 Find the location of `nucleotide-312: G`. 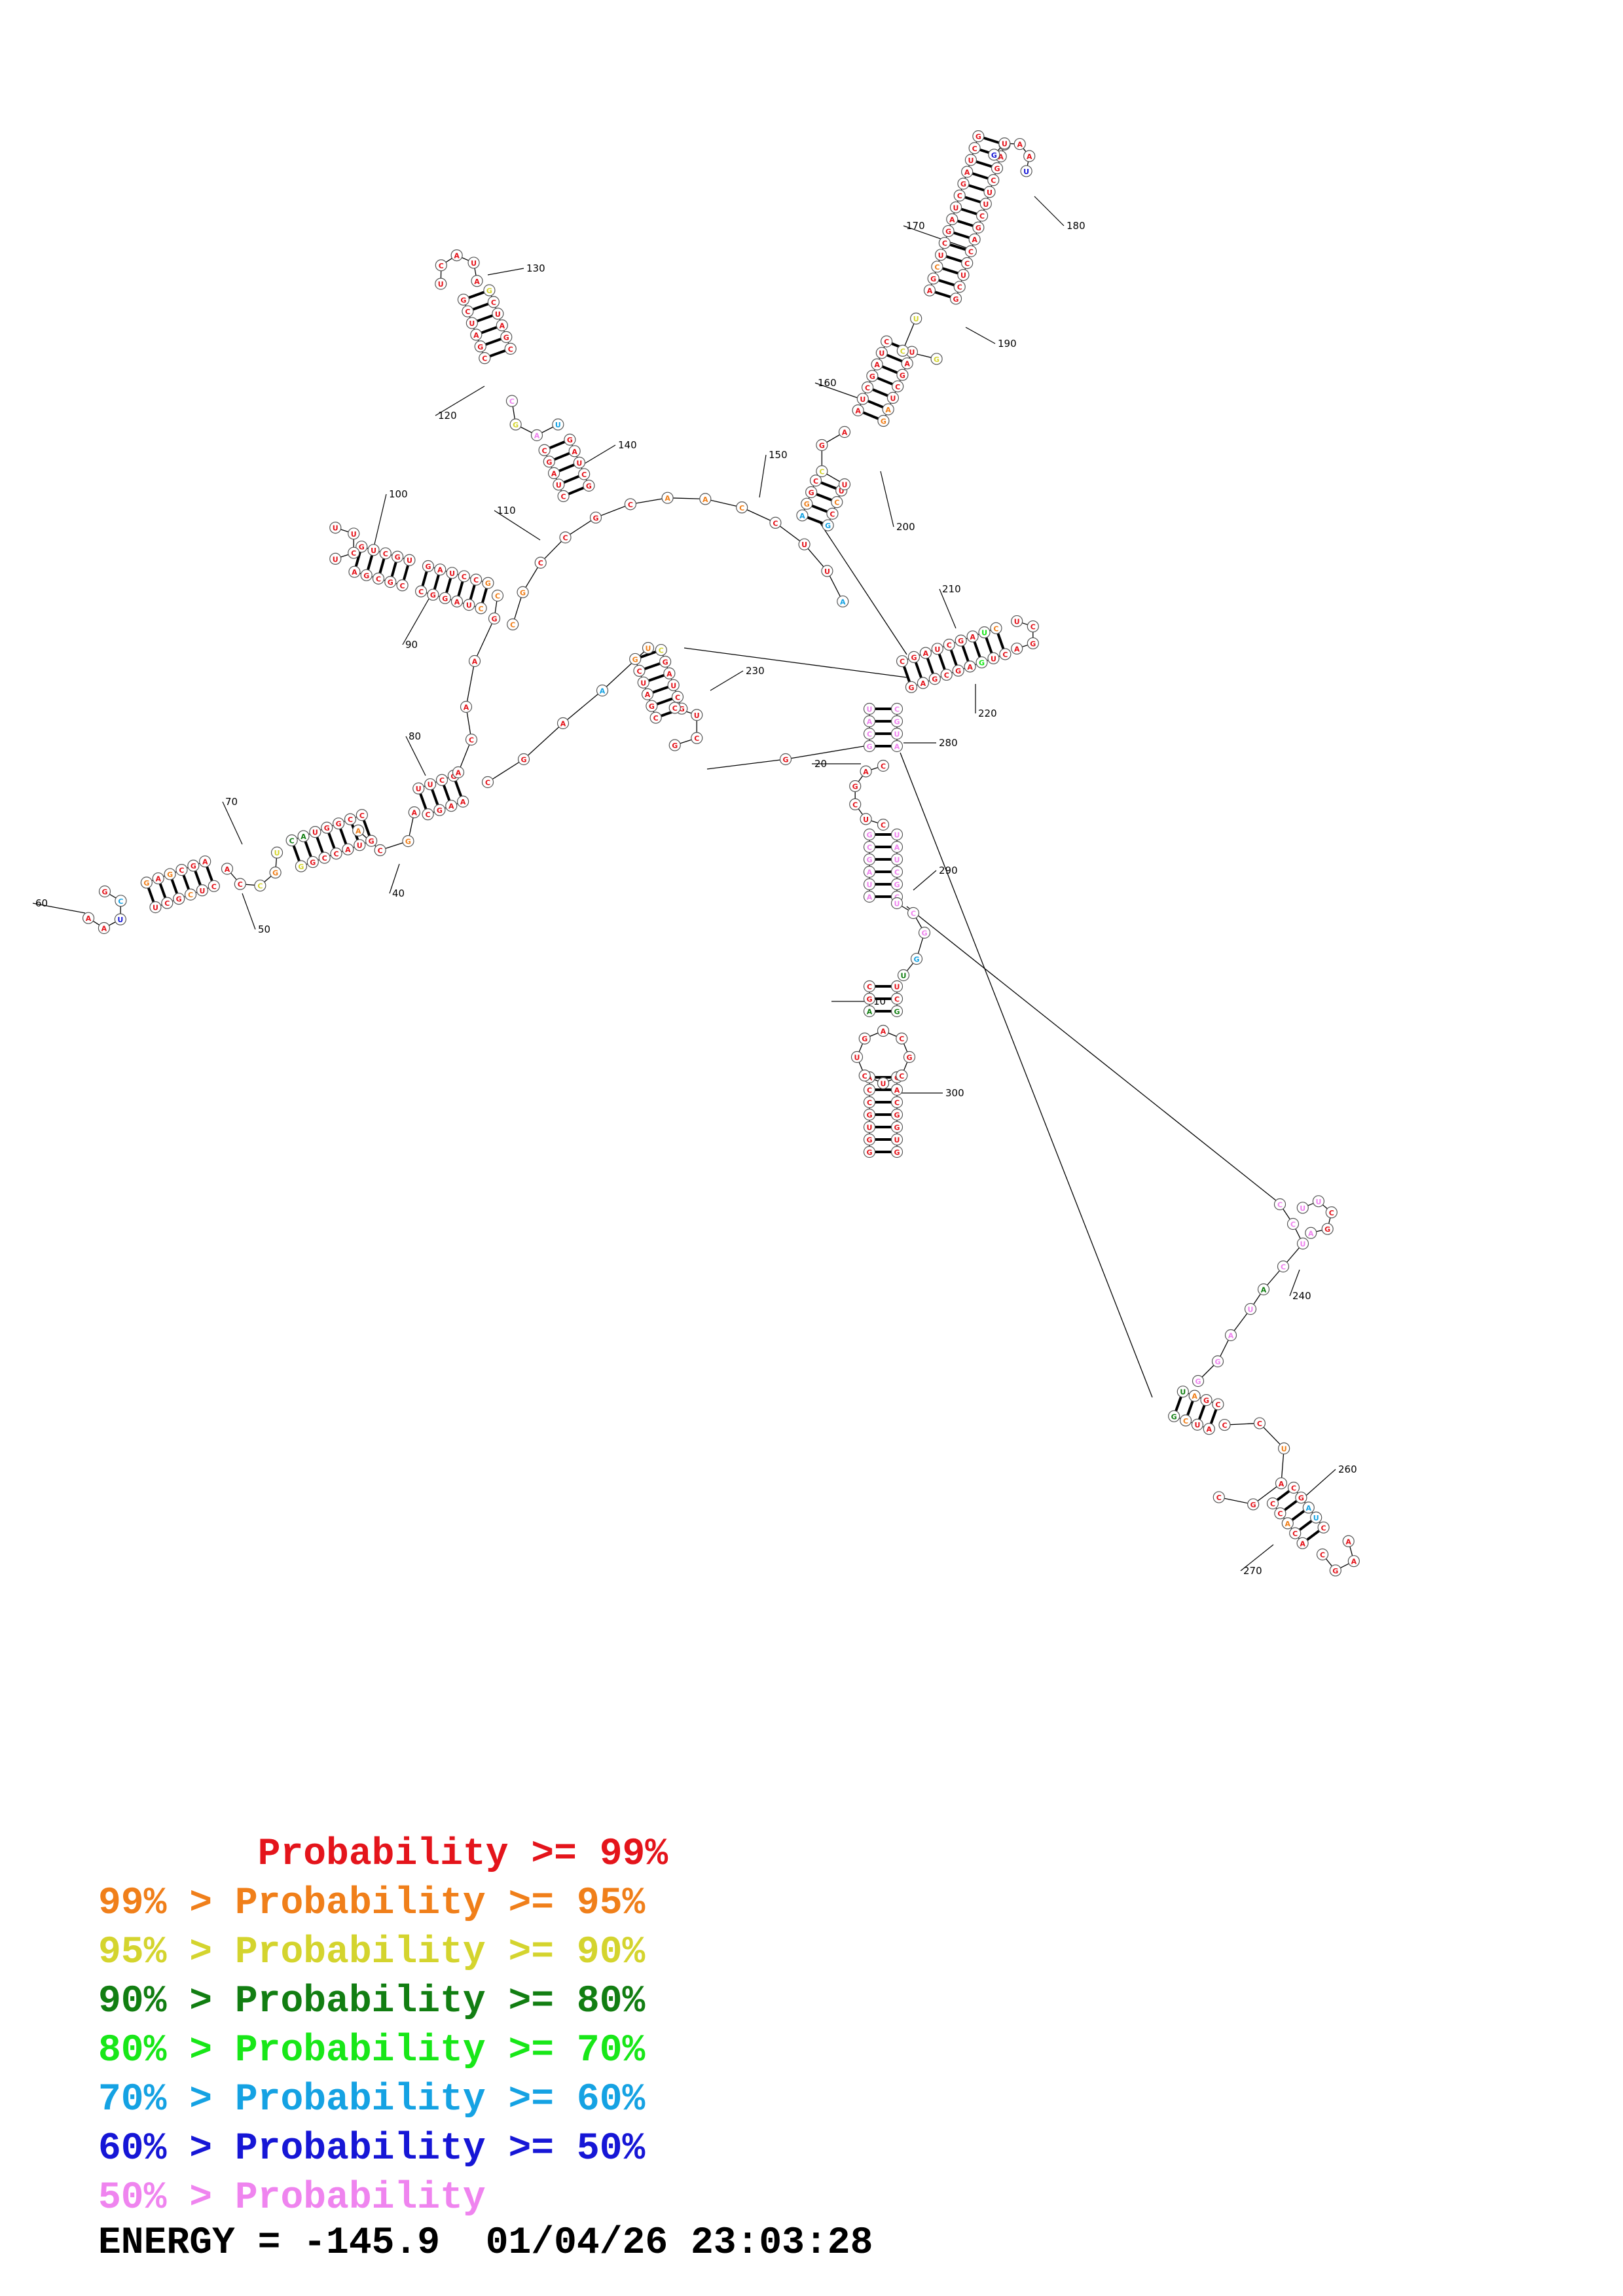

nucleotide-312: G is located at coordinates (1206, 1400).